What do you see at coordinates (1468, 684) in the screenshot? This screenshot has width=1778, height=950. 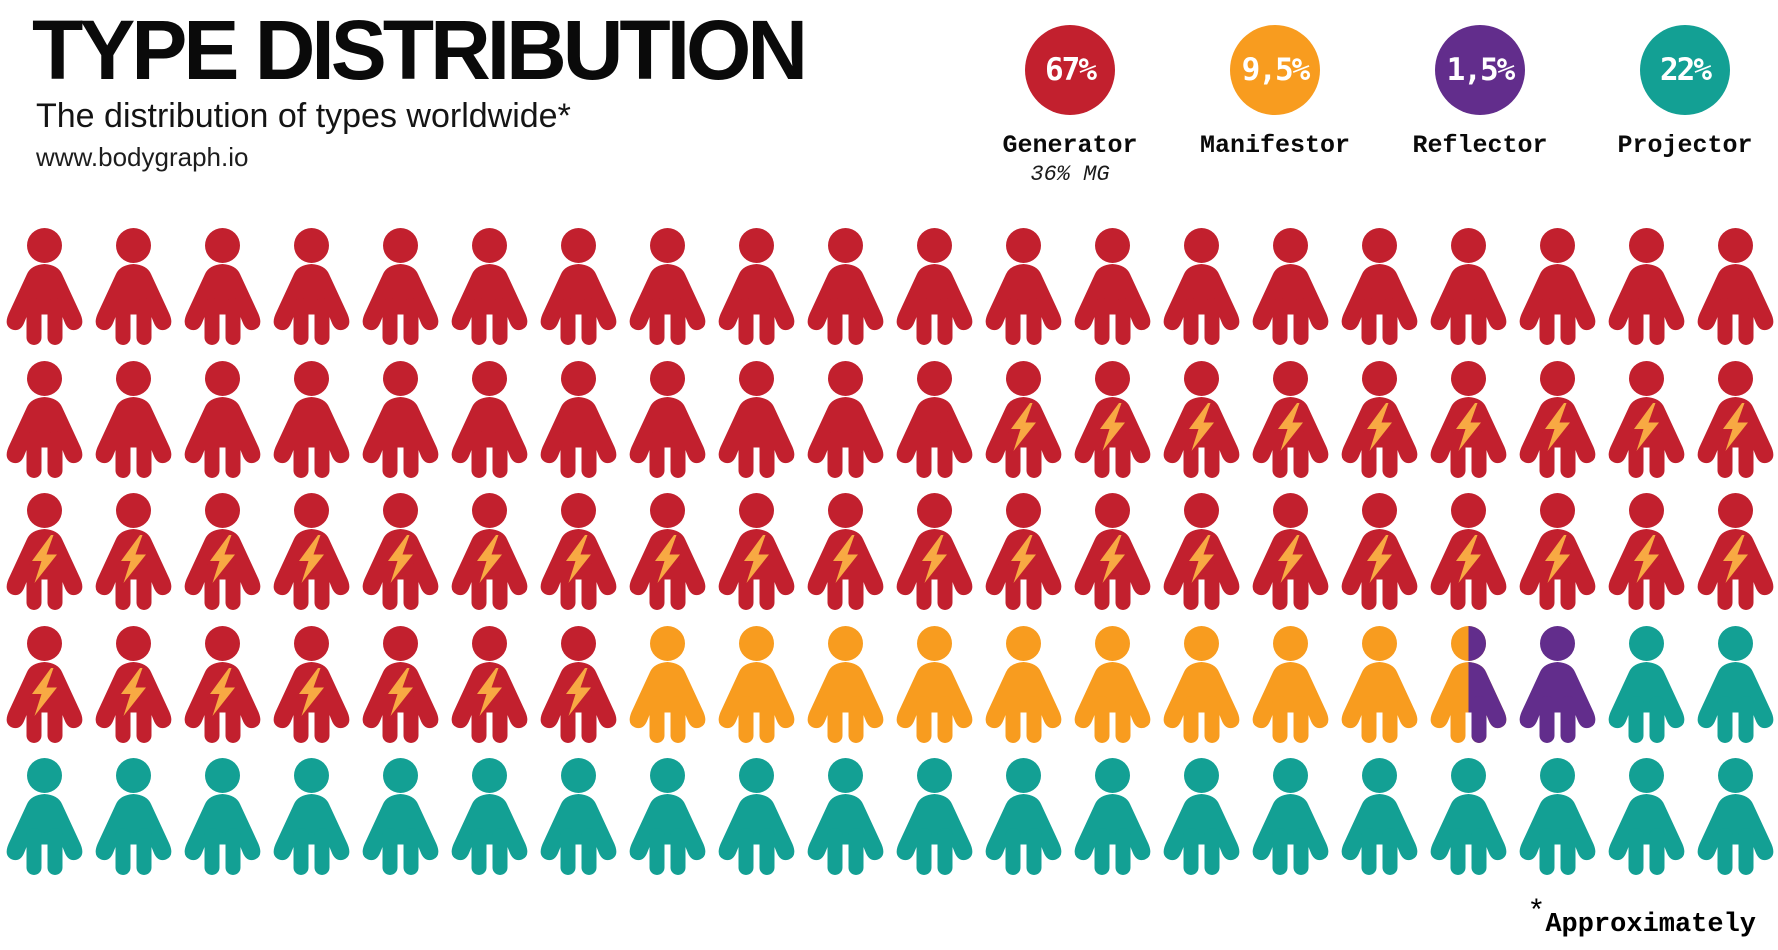 I see `person-manifestor-reflector-split-icon` at bounding box center [1468, 684].